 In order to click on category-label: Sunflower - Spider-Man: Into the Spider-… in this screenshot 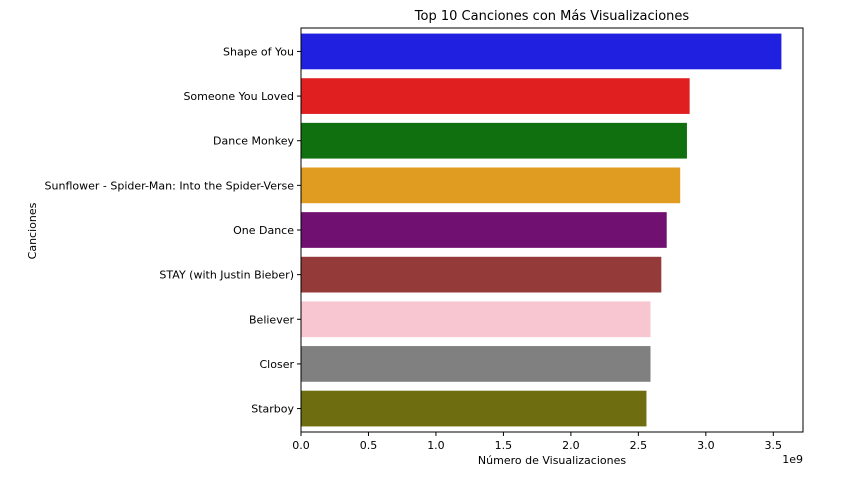, I will do `click(170, 185)`.